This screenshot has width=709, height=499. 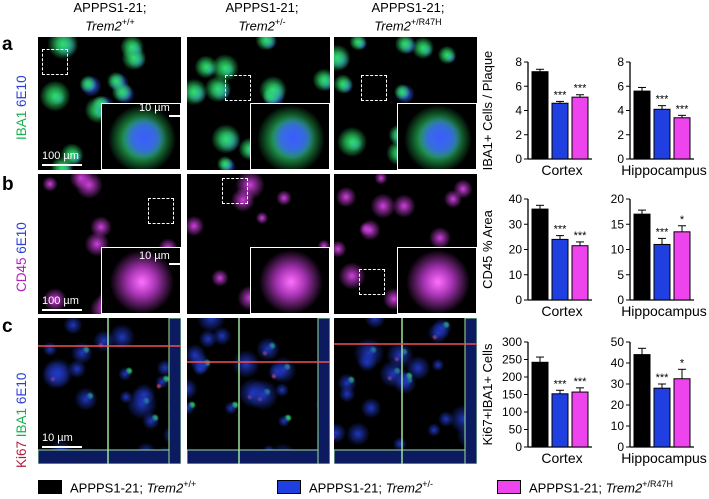 I want to click on chart-y-tick-label: 100, so click(x=512, y=412).